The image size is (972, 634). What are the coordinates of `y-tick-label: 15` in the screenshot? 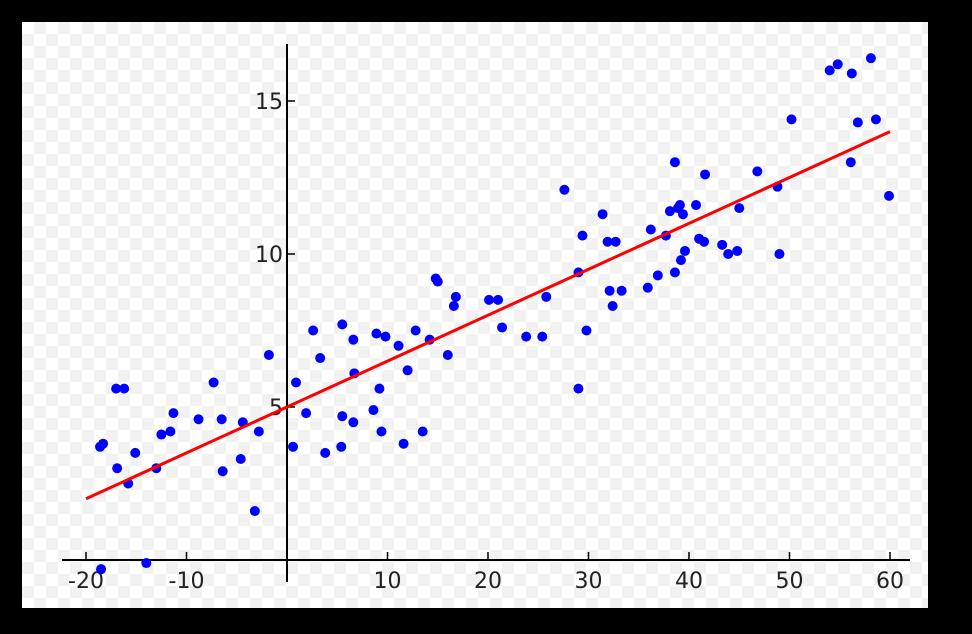 It's located at (269, 102).